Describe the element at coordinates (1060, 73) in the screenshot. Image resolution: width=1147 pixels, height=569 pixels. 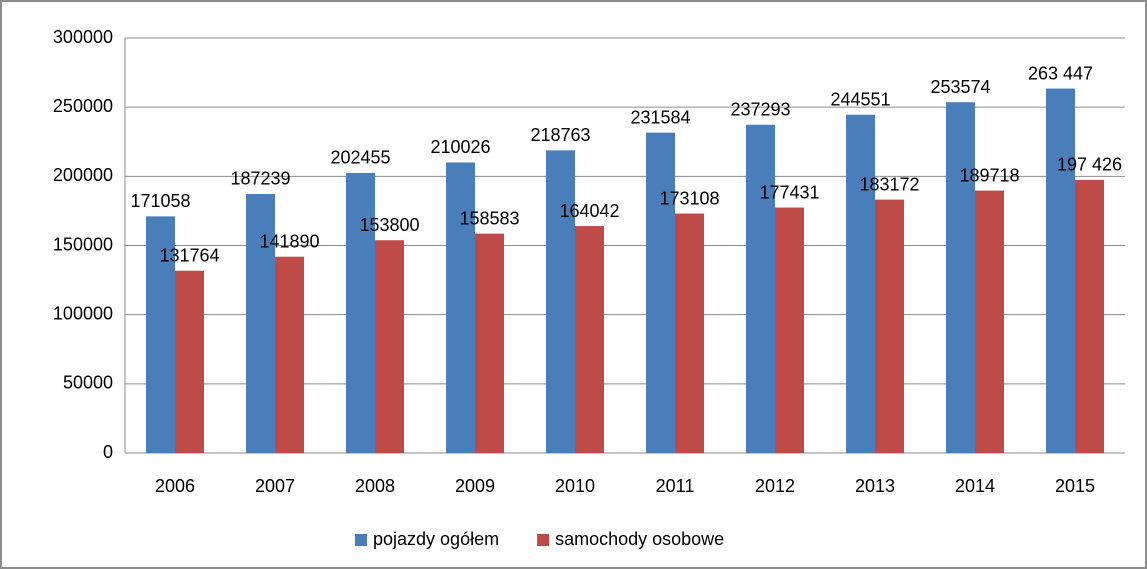
I see `data-label: 263 447` at that location.